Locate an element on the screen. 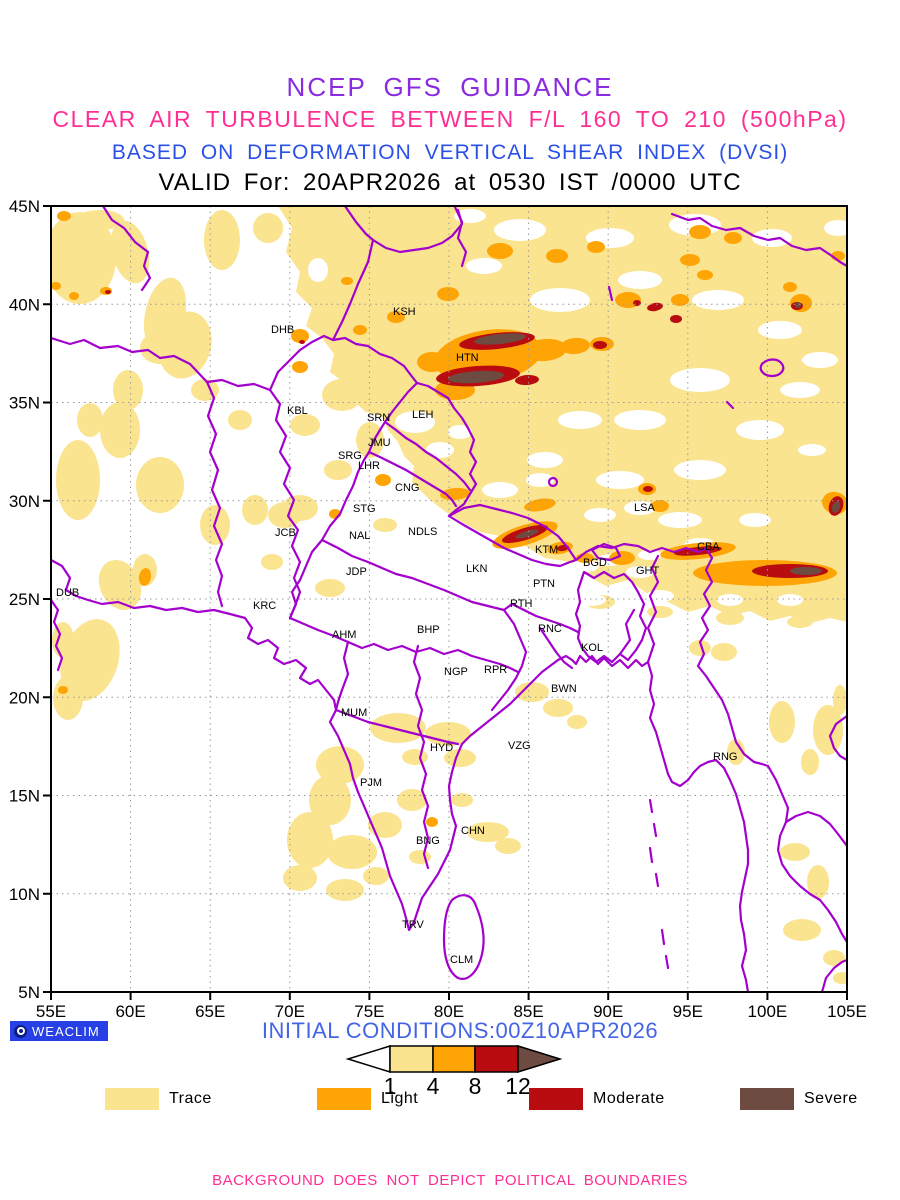 This screenshot has height=1200, width=900. legend-label: Light is located at coordinates (400, 1098).